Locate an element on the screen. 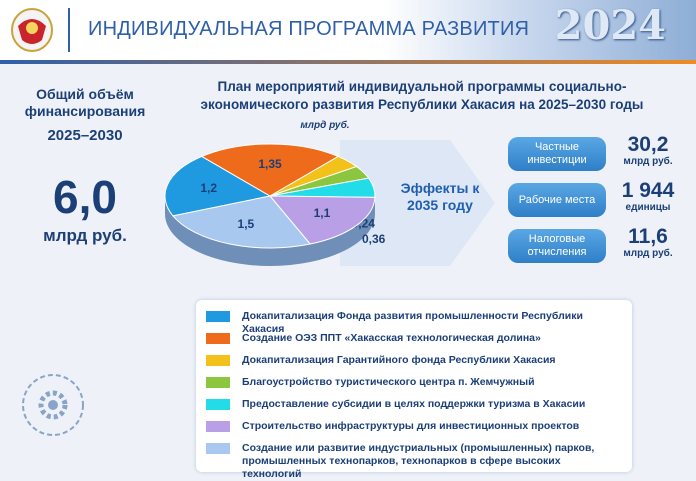 The height and width of the screenshot is (481, 696). header-year: 2024 is located at coordinates (610, 25).